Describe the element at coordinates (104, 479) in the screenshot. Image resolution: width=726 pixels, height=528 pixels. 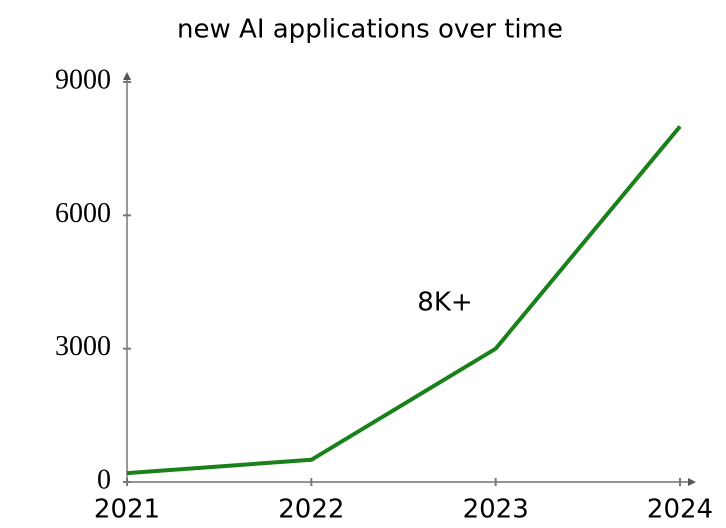
I see `y-tick-label: 0` at that location.